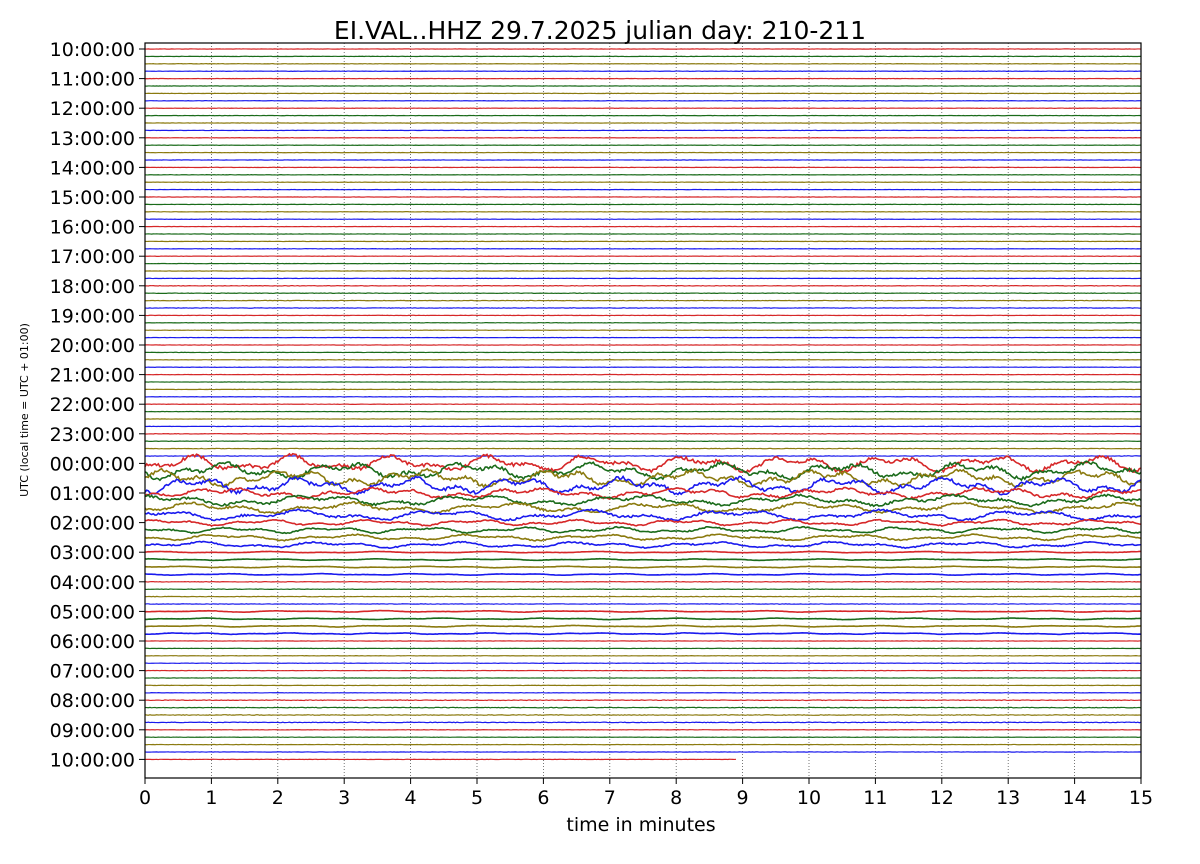 The image size is (1200, 864). What do you see at coordinates (278, 798) in the screenshot?
I see `x-tick-label: 2` at bounding box center [278, 798].